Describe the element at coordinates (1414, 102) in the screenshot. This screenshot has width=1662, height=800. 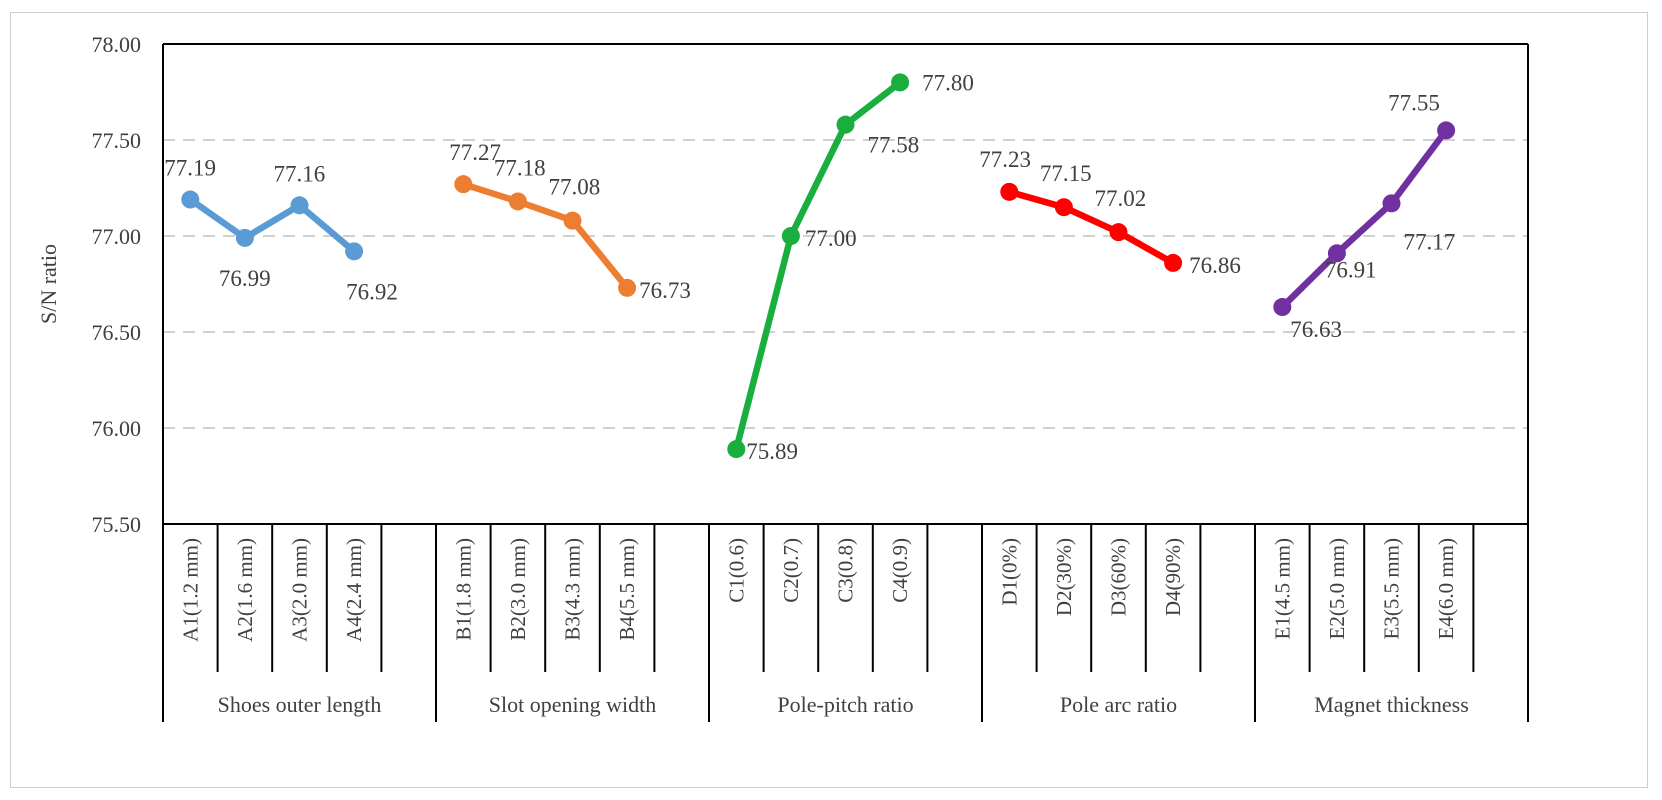
I see `data-label: 77.55` at that location.